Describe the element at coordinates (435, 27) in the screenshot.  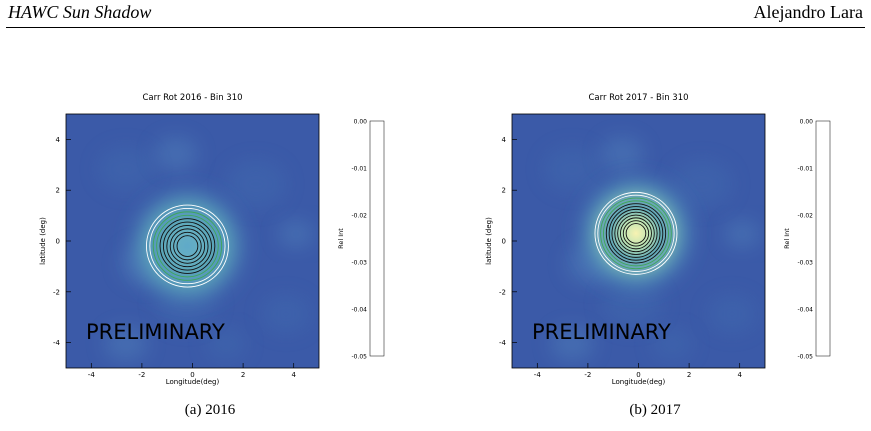
I see `header-rule` at that location.